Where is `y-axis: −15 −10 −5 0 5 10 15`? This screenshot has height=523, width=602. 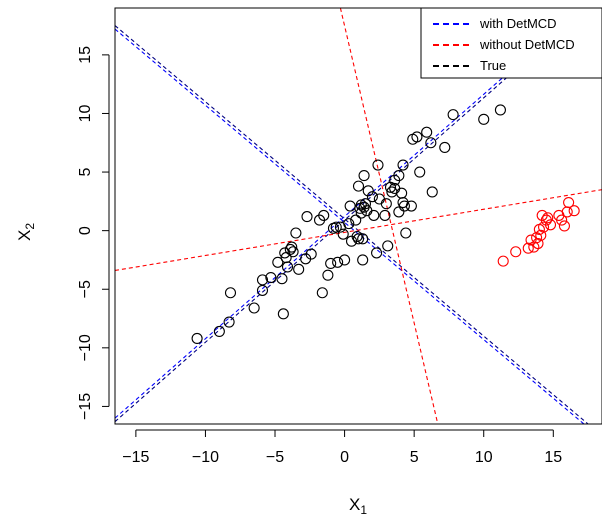 y-axis: −15 −10 −5 0 5 10 15 is located at coordinates (93, 233).